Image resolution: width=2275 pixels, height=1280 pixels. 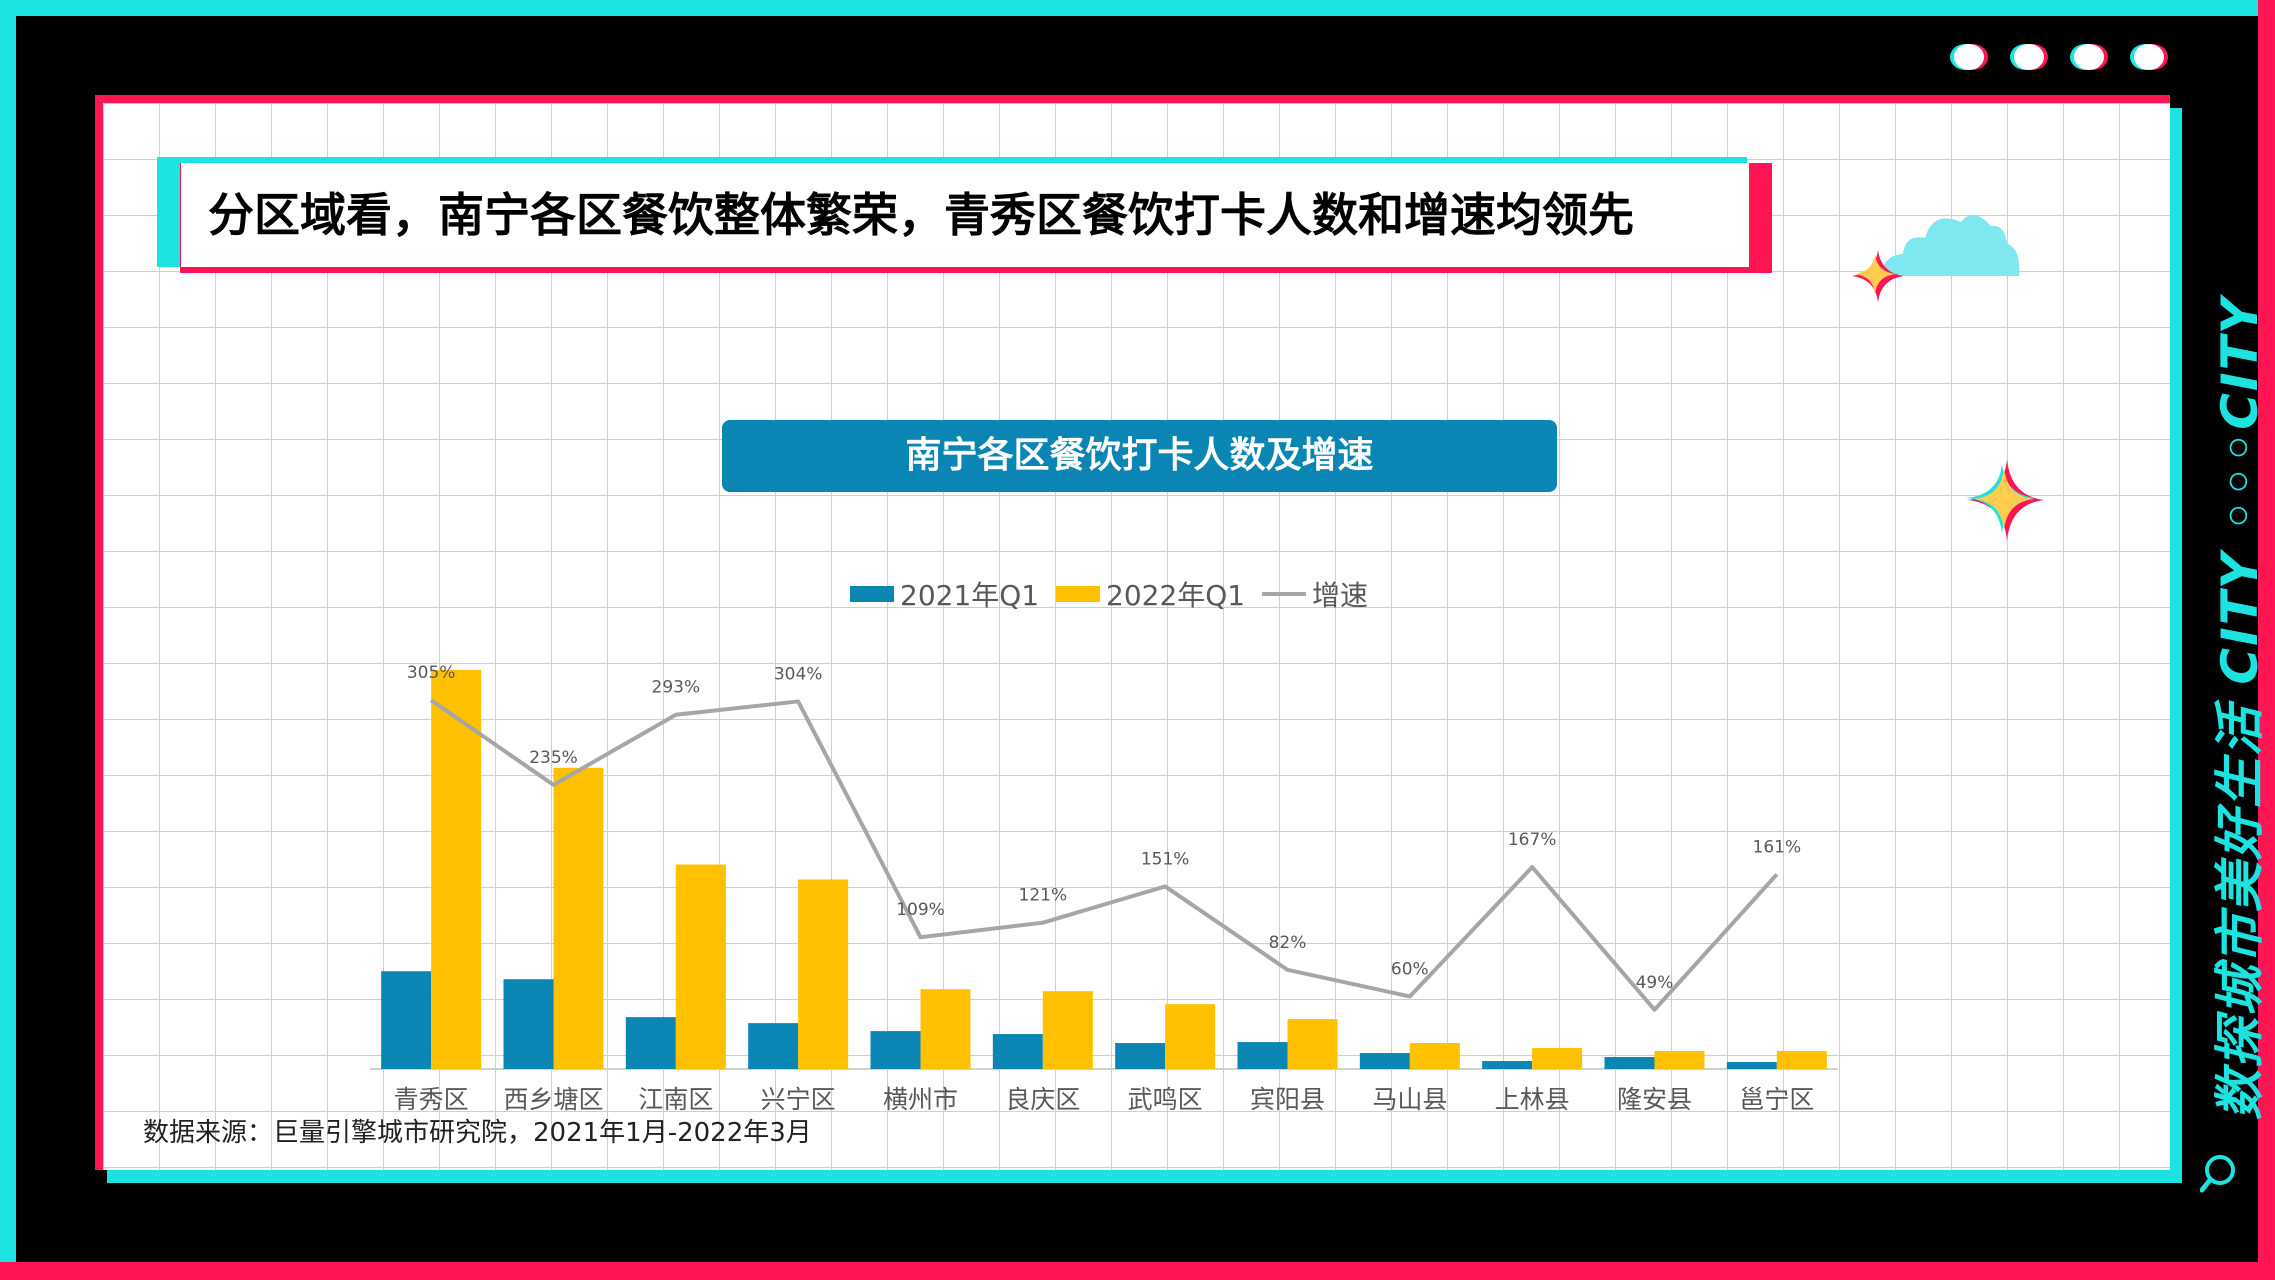 I want to click on legend-swatch-2021, so click(x=872, y=594).